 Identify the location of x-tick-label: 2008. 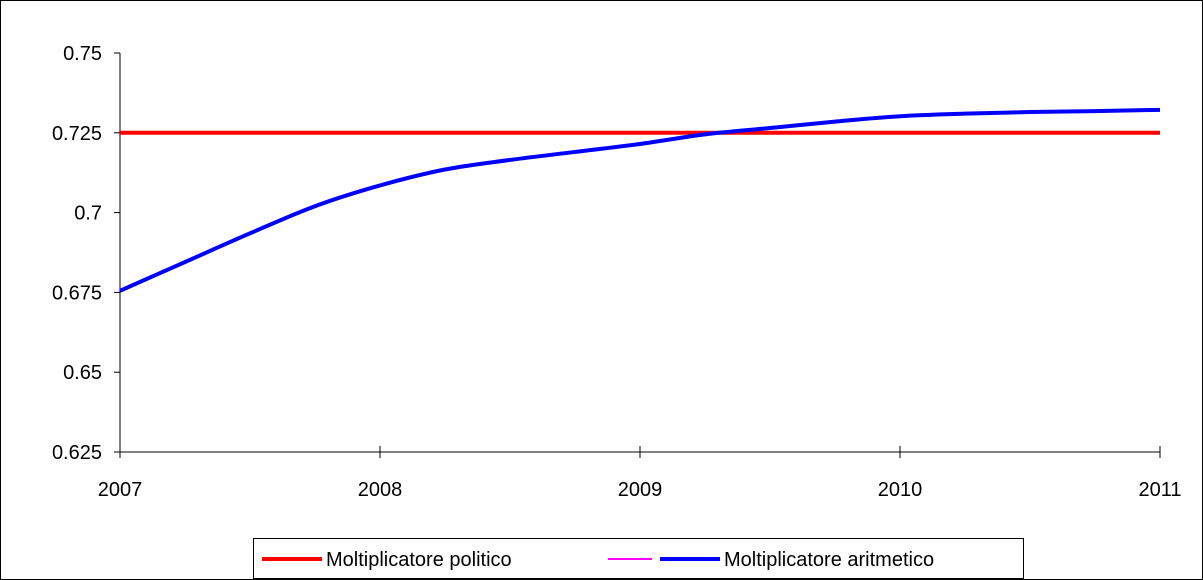
(380, 490).